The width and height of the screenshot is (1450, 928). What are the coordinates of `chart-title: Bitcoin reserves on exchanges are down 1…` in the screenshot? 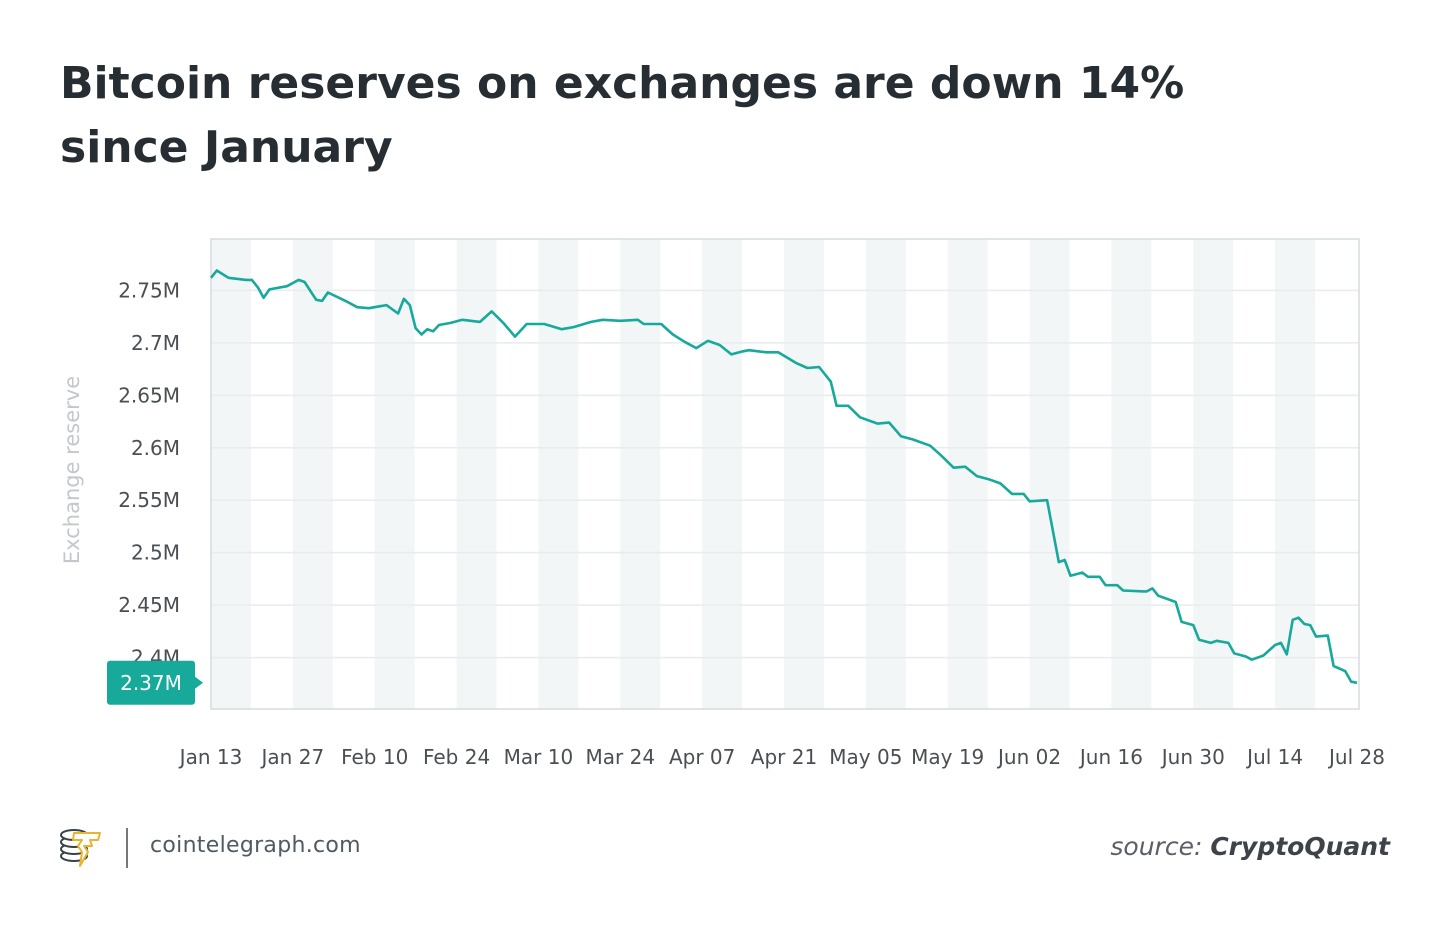 It's located at (622, 115).